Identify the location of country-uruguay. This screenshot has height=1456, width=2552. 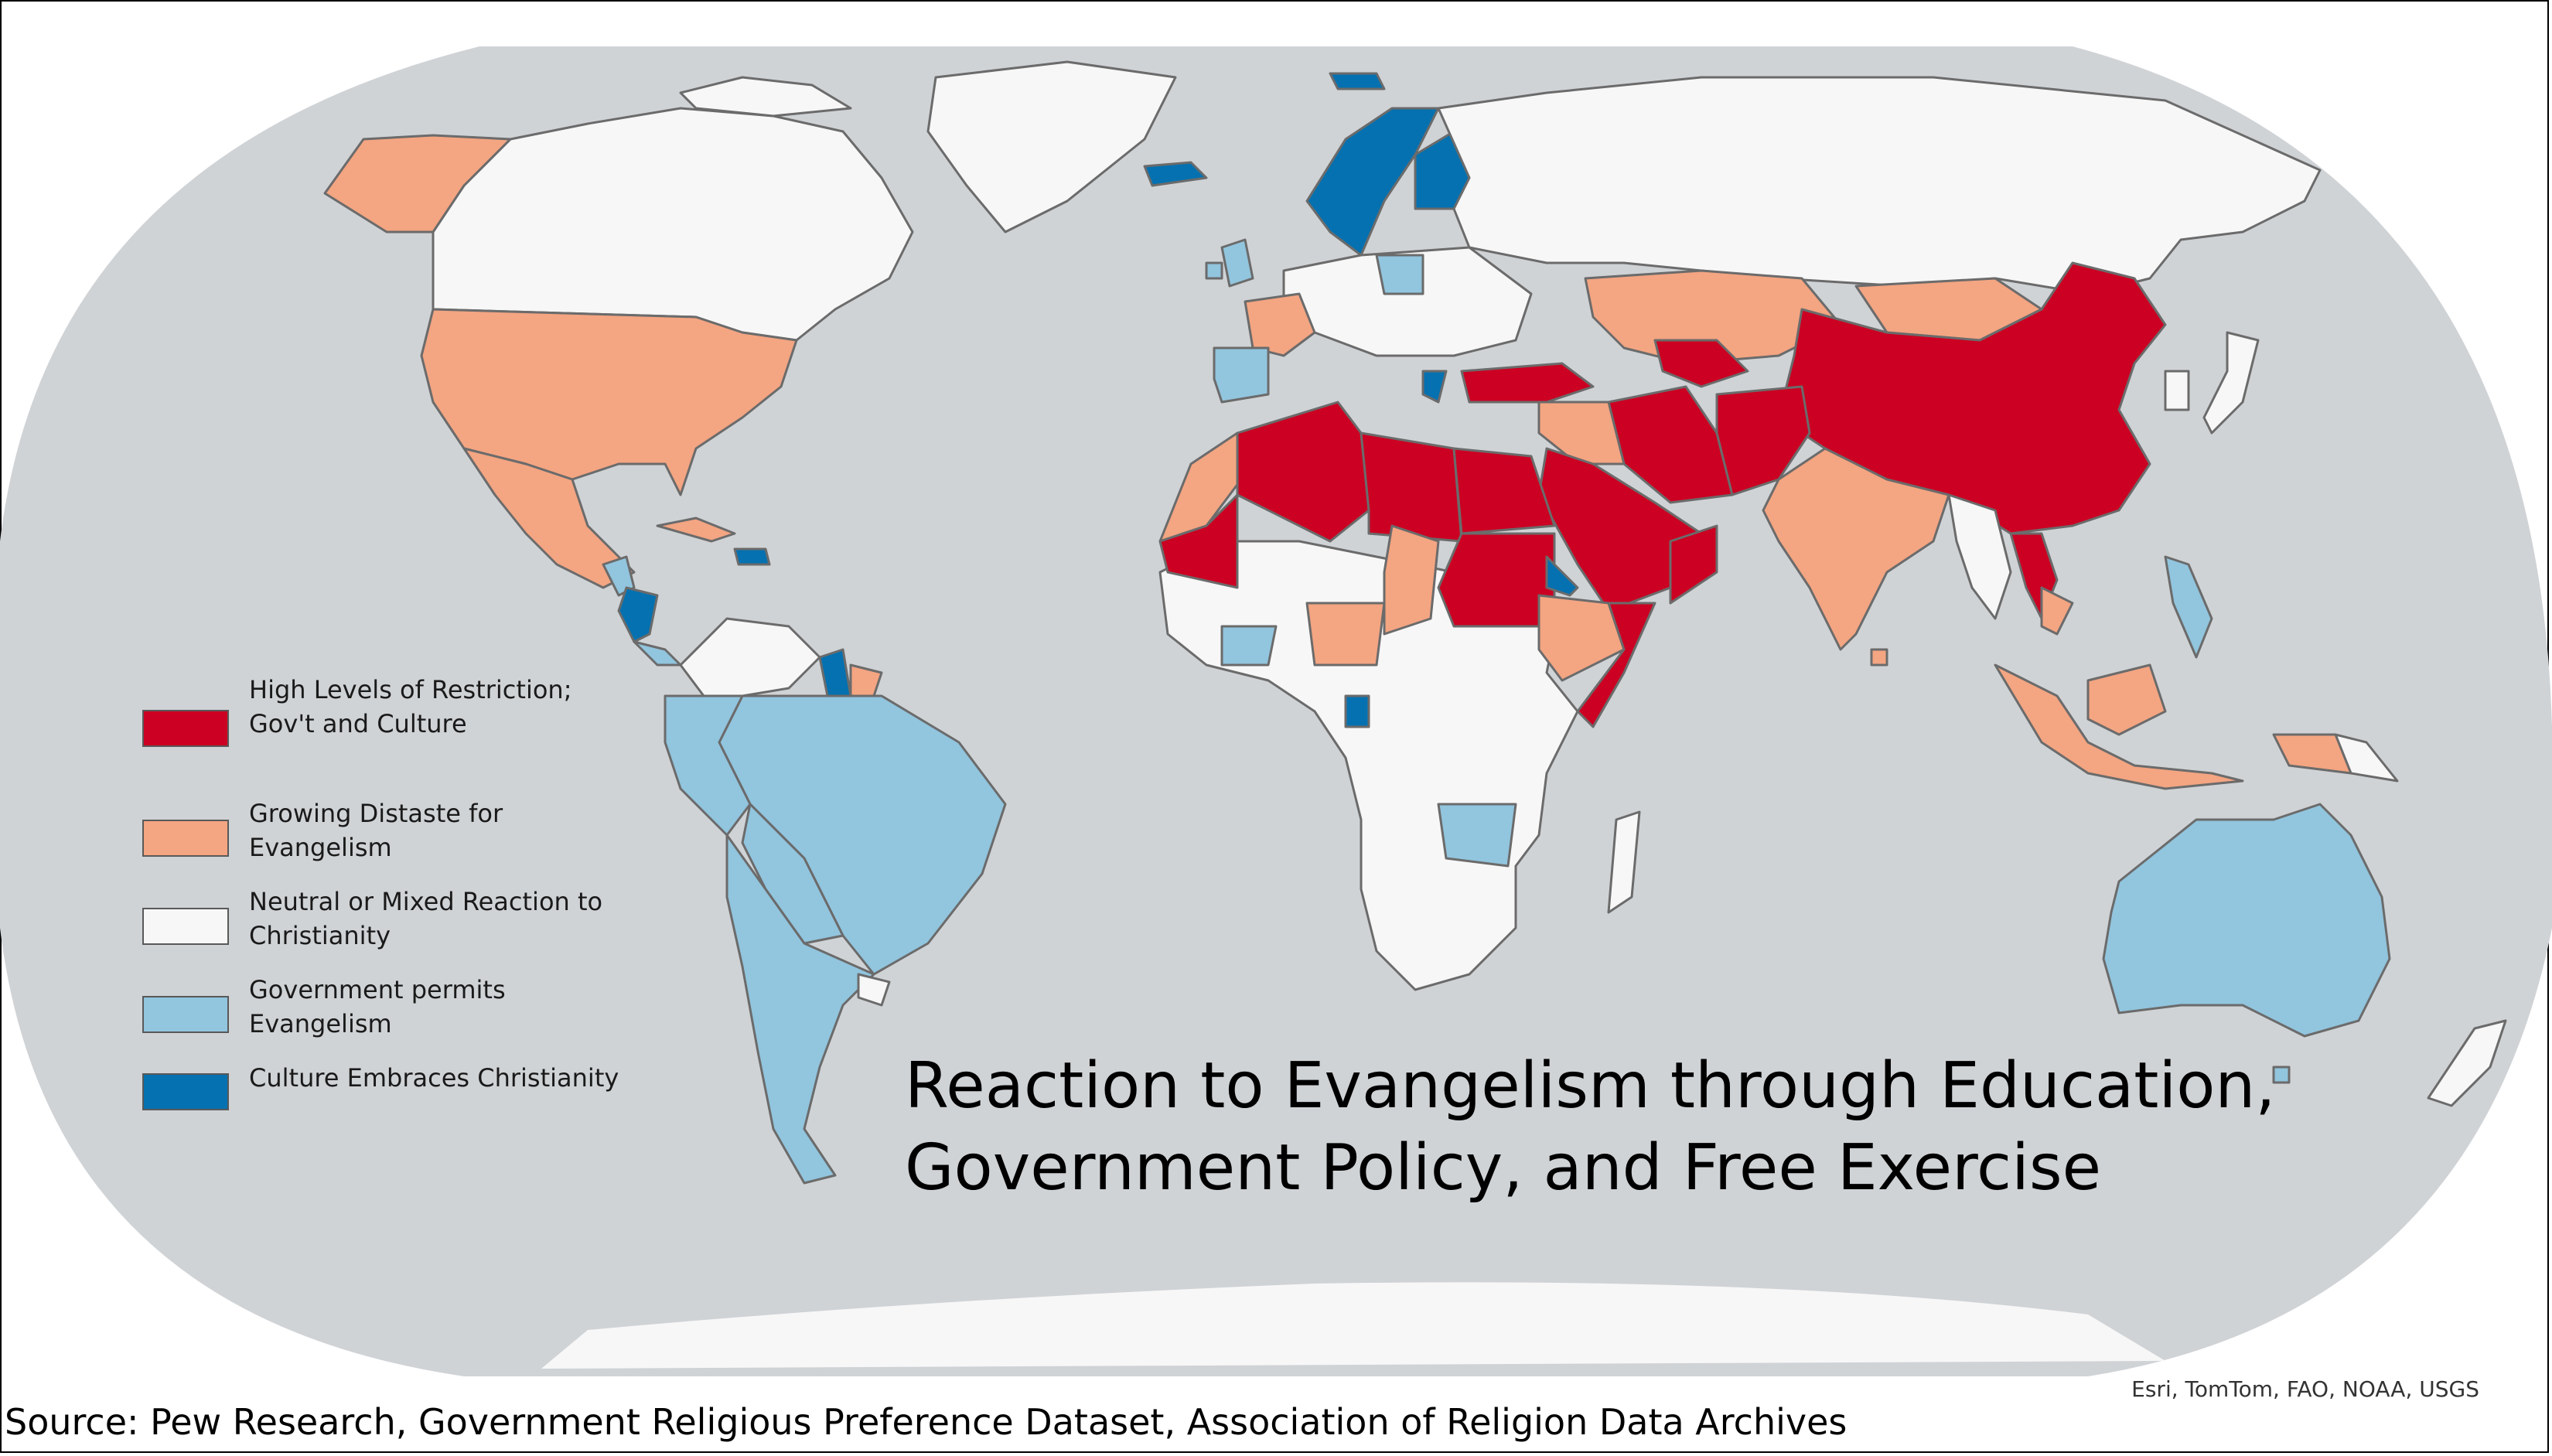
(874, 990).